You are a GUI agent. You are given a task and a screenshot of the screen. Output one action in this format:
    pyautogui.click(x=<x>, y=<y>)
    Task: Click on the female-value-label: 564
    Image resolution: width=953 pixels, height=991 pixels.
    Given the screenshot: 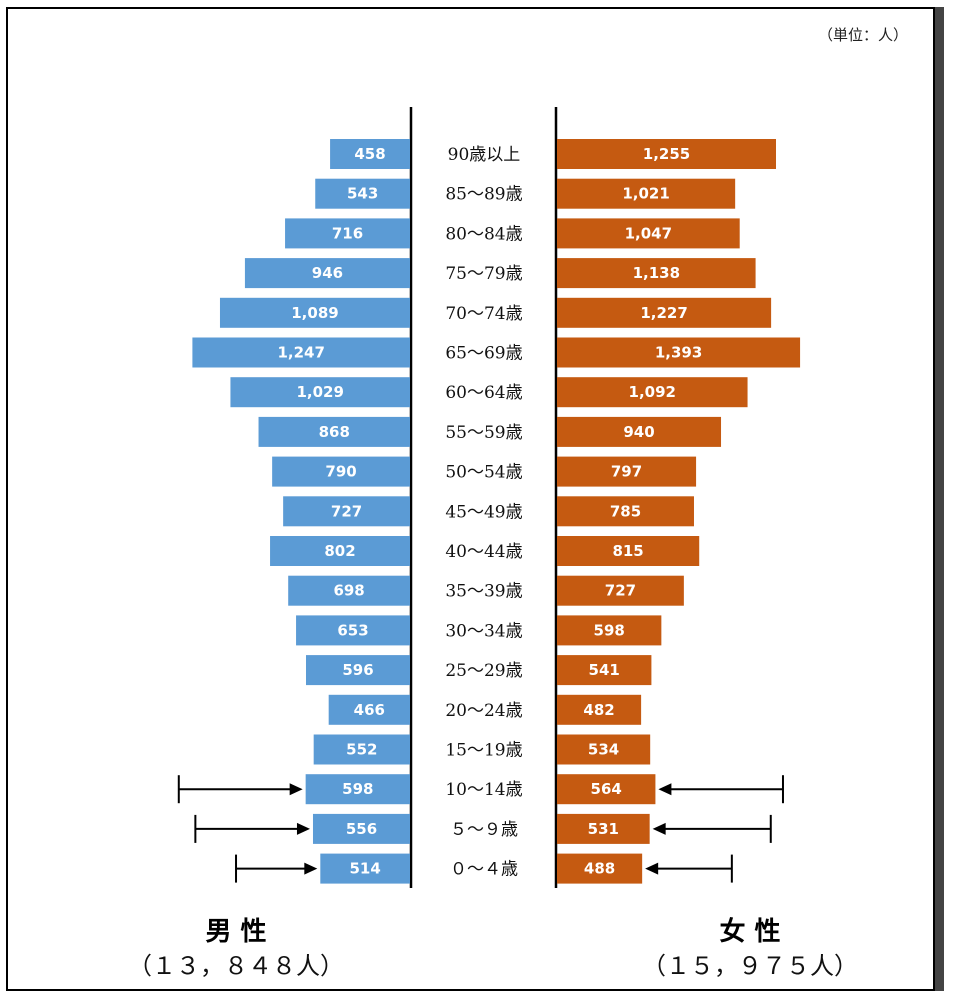 What is the action you would take?
    pyautogui.click(x=606, y=789)
    